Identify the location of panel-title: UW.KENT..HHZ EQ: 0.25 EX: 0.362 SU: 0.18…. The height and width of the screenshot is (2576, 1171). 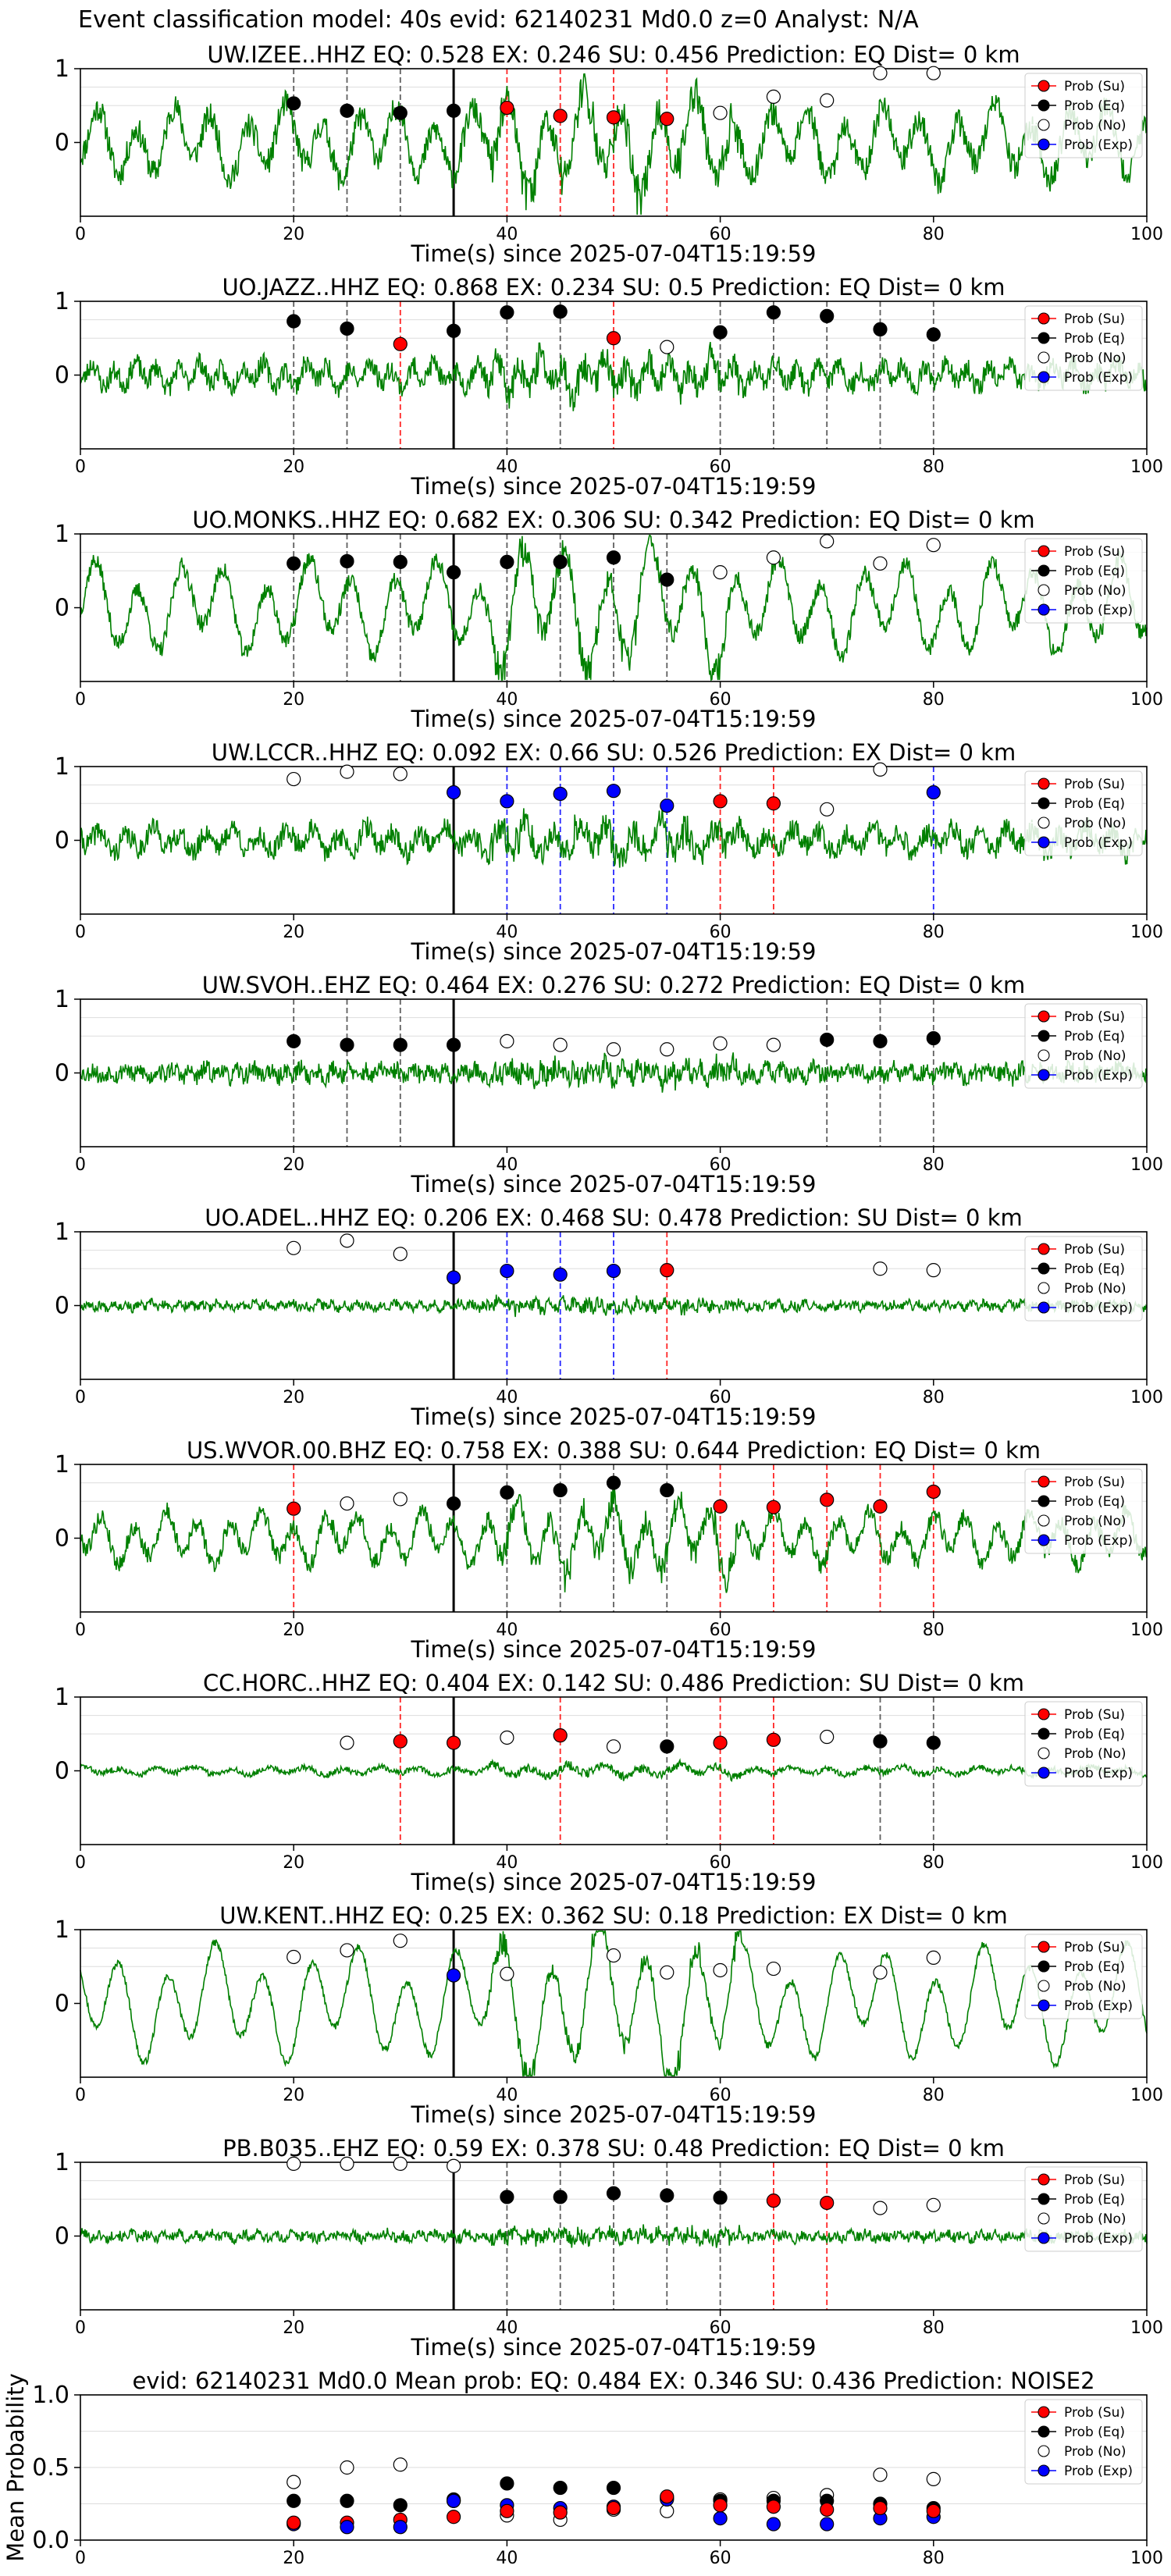
(613, 1916).